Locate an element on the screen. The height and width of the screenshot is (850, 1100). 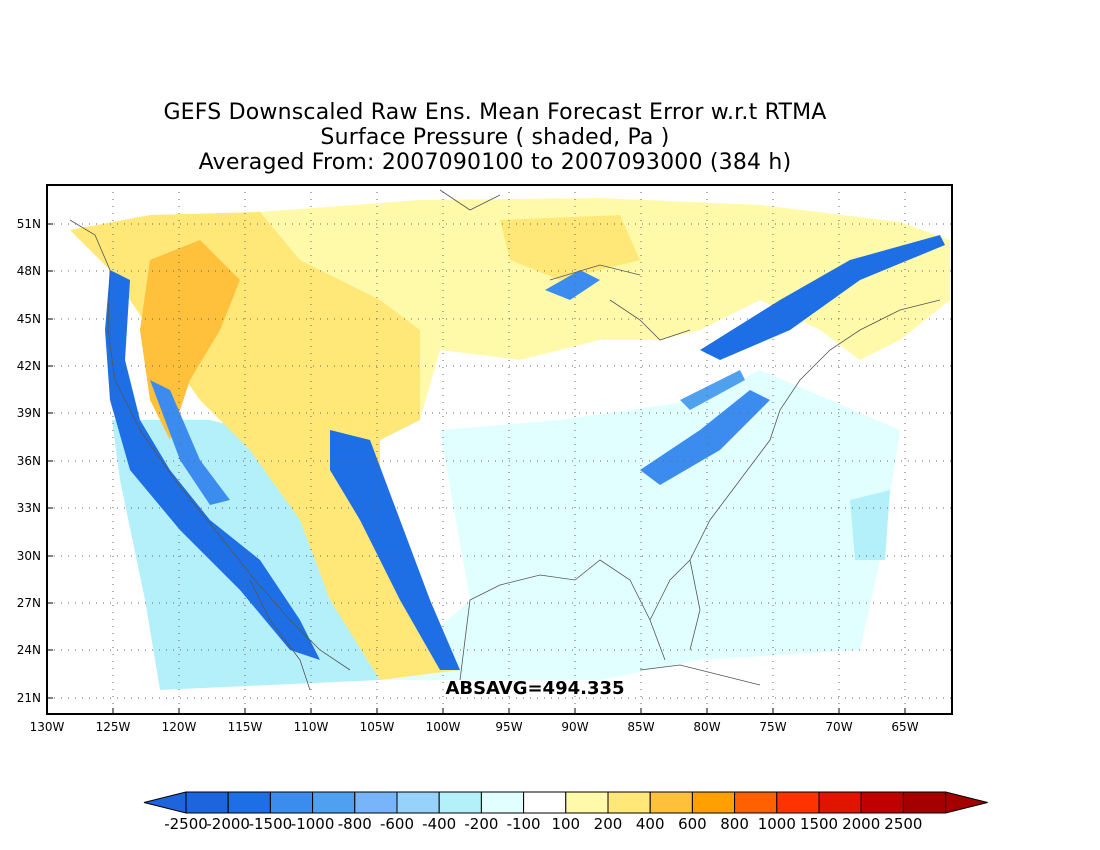
coastline-west is located at coordinates (210, 445).